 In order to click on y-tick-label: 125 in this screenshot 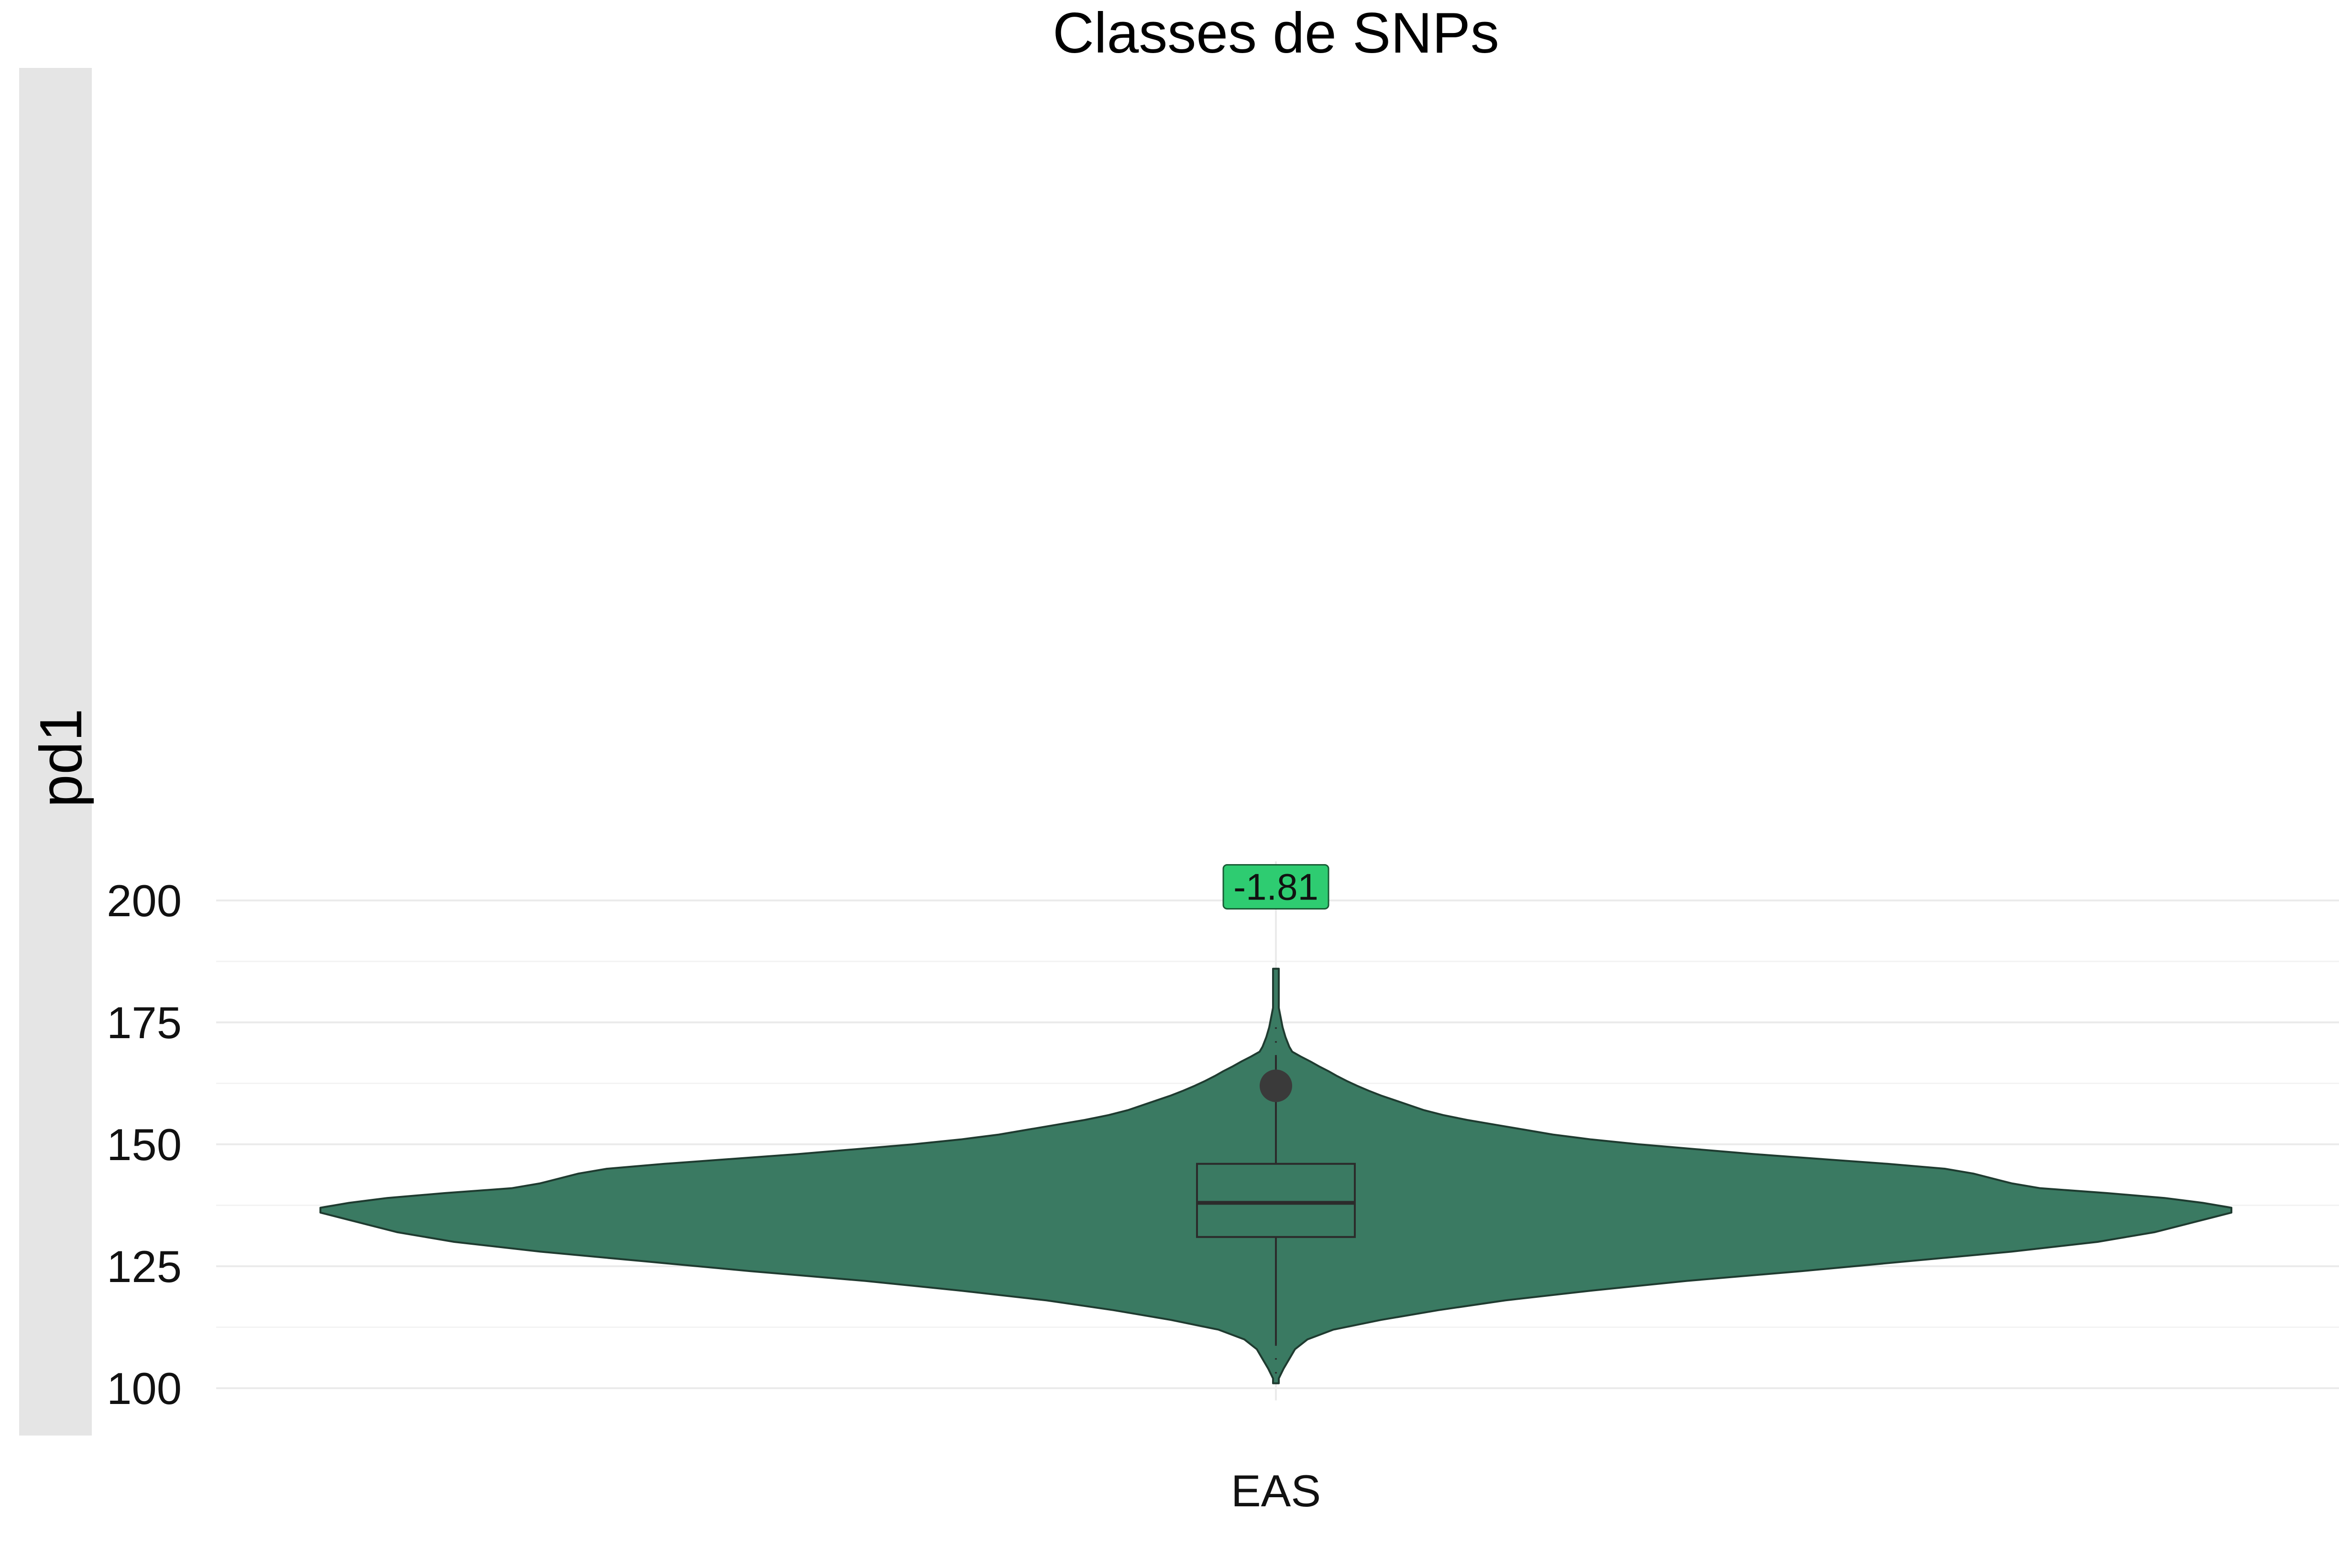, I will do `click(144, 1266)`.